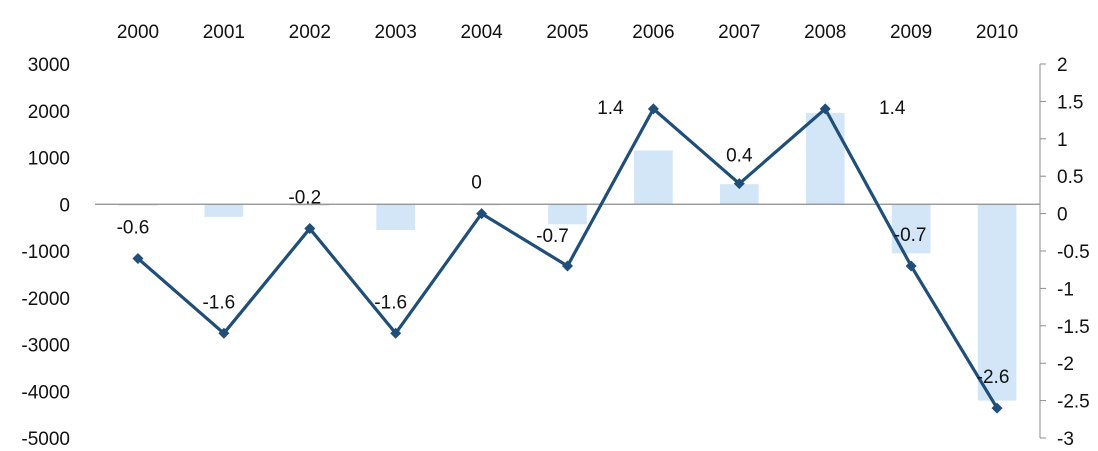  Describe the element at coordinates (390, 302) in the screenshot. I see `data-label-2003: -1.6` at that location.